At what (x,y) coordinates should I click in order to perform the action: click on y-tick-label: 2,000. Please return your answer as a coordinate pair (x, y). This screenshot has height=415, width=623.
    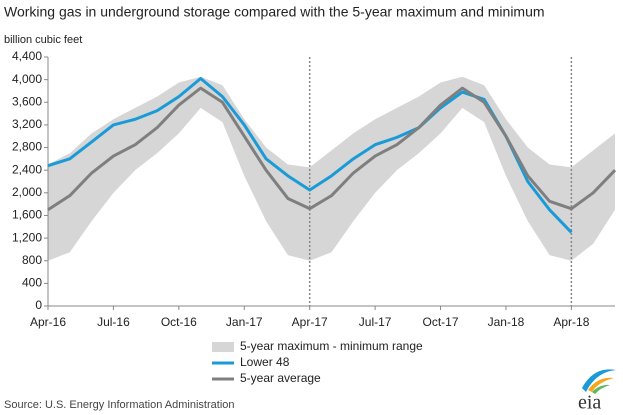
    Looking at the image, I should click on (27, 192).